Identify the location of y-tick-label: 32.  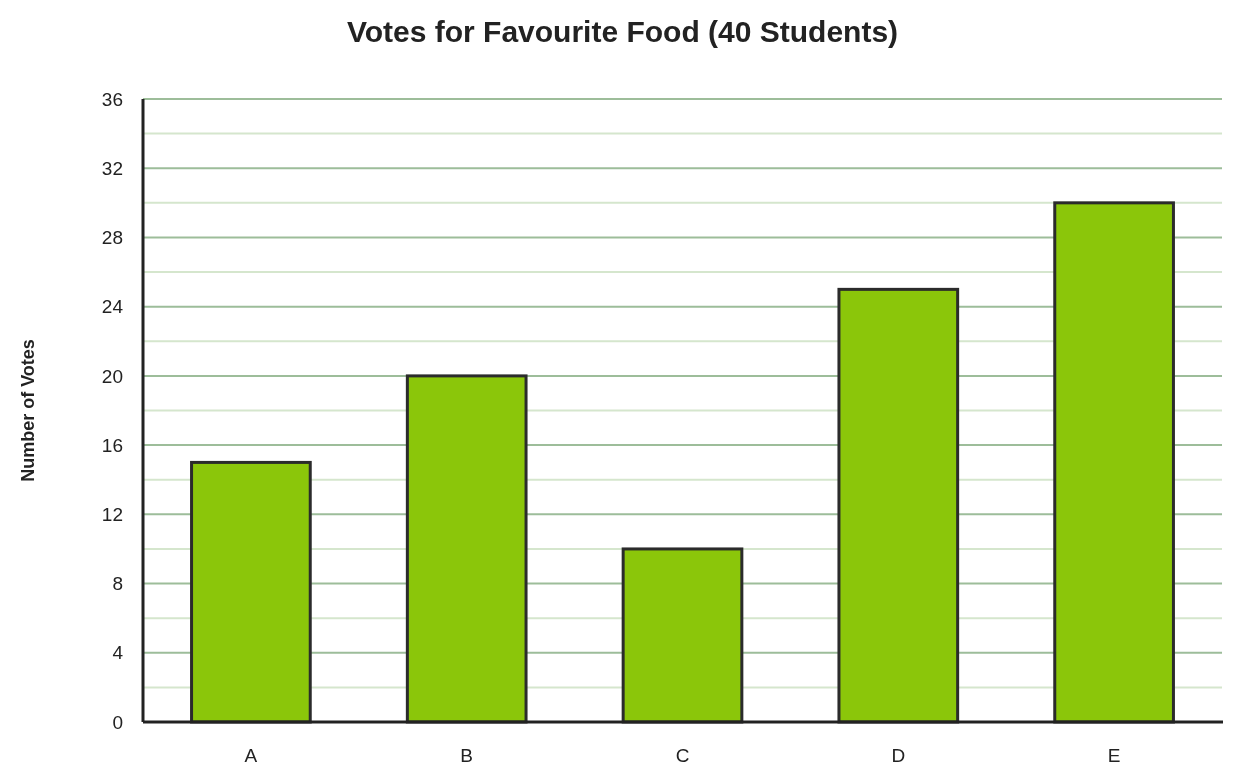
(112, 168).